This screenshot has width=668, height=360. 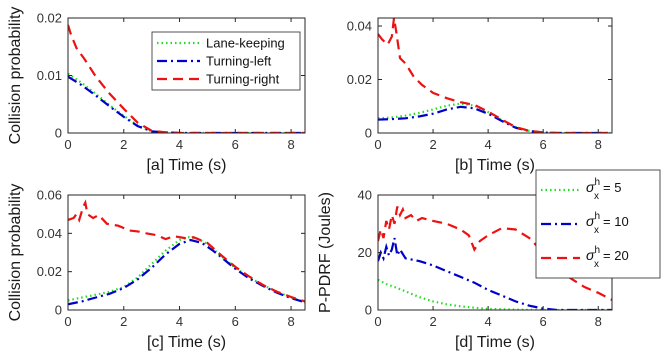 I want to click on x-tick-label-1-2: 4, so click(x=488, y=144).